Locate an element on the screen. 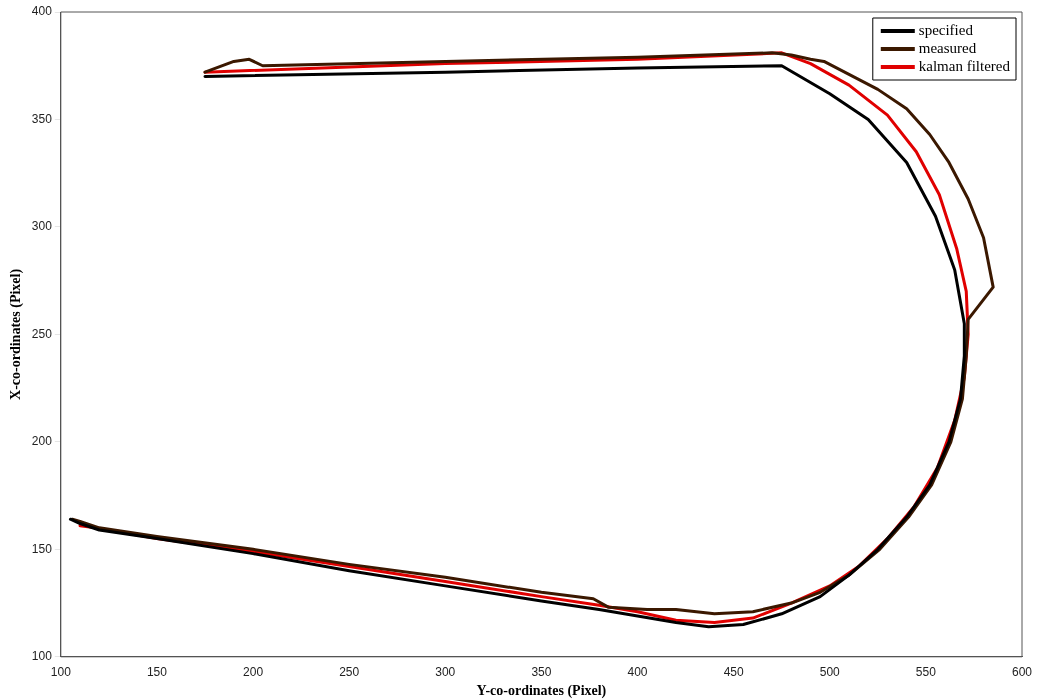 The image size is (1050, 700). x-tick-label: 450 is located at coordinates (733, 672).